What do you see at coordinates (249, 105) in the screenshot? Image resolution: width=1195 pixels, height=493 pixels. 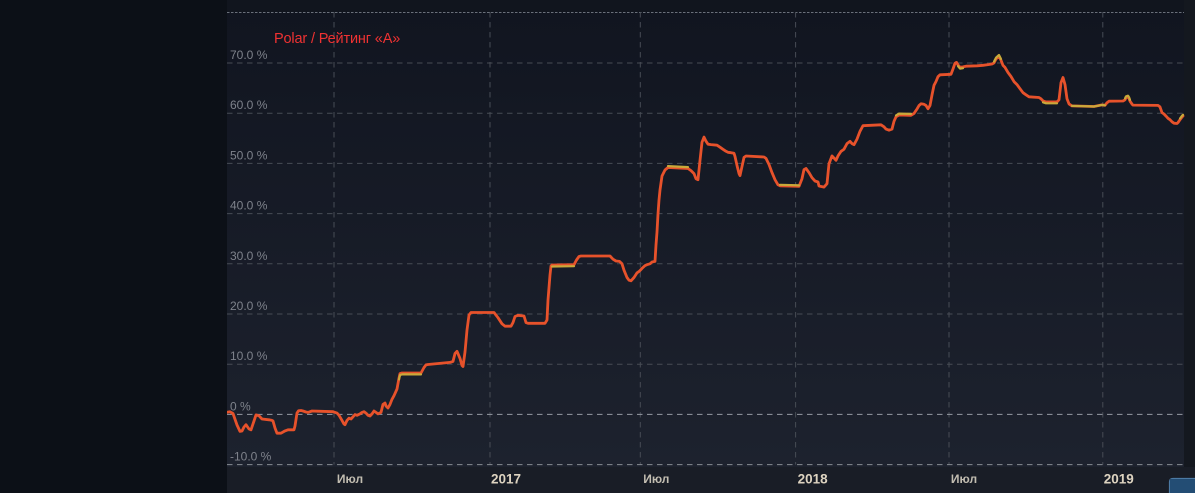 I see `svg-text: 60.0 %` at bounding box center [249, 105].